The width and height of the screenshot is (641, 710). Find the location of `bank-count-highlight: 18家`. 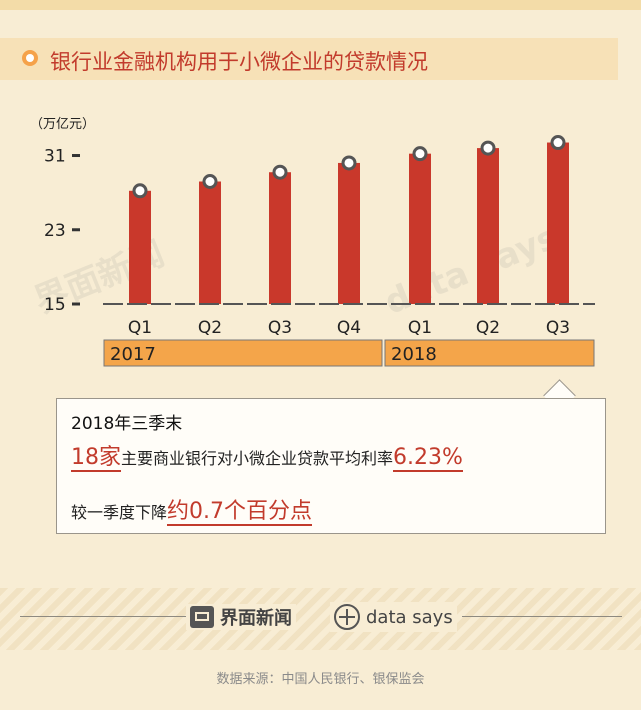

bank-count-highlight: 18家 is located at coordinates (96, 458).